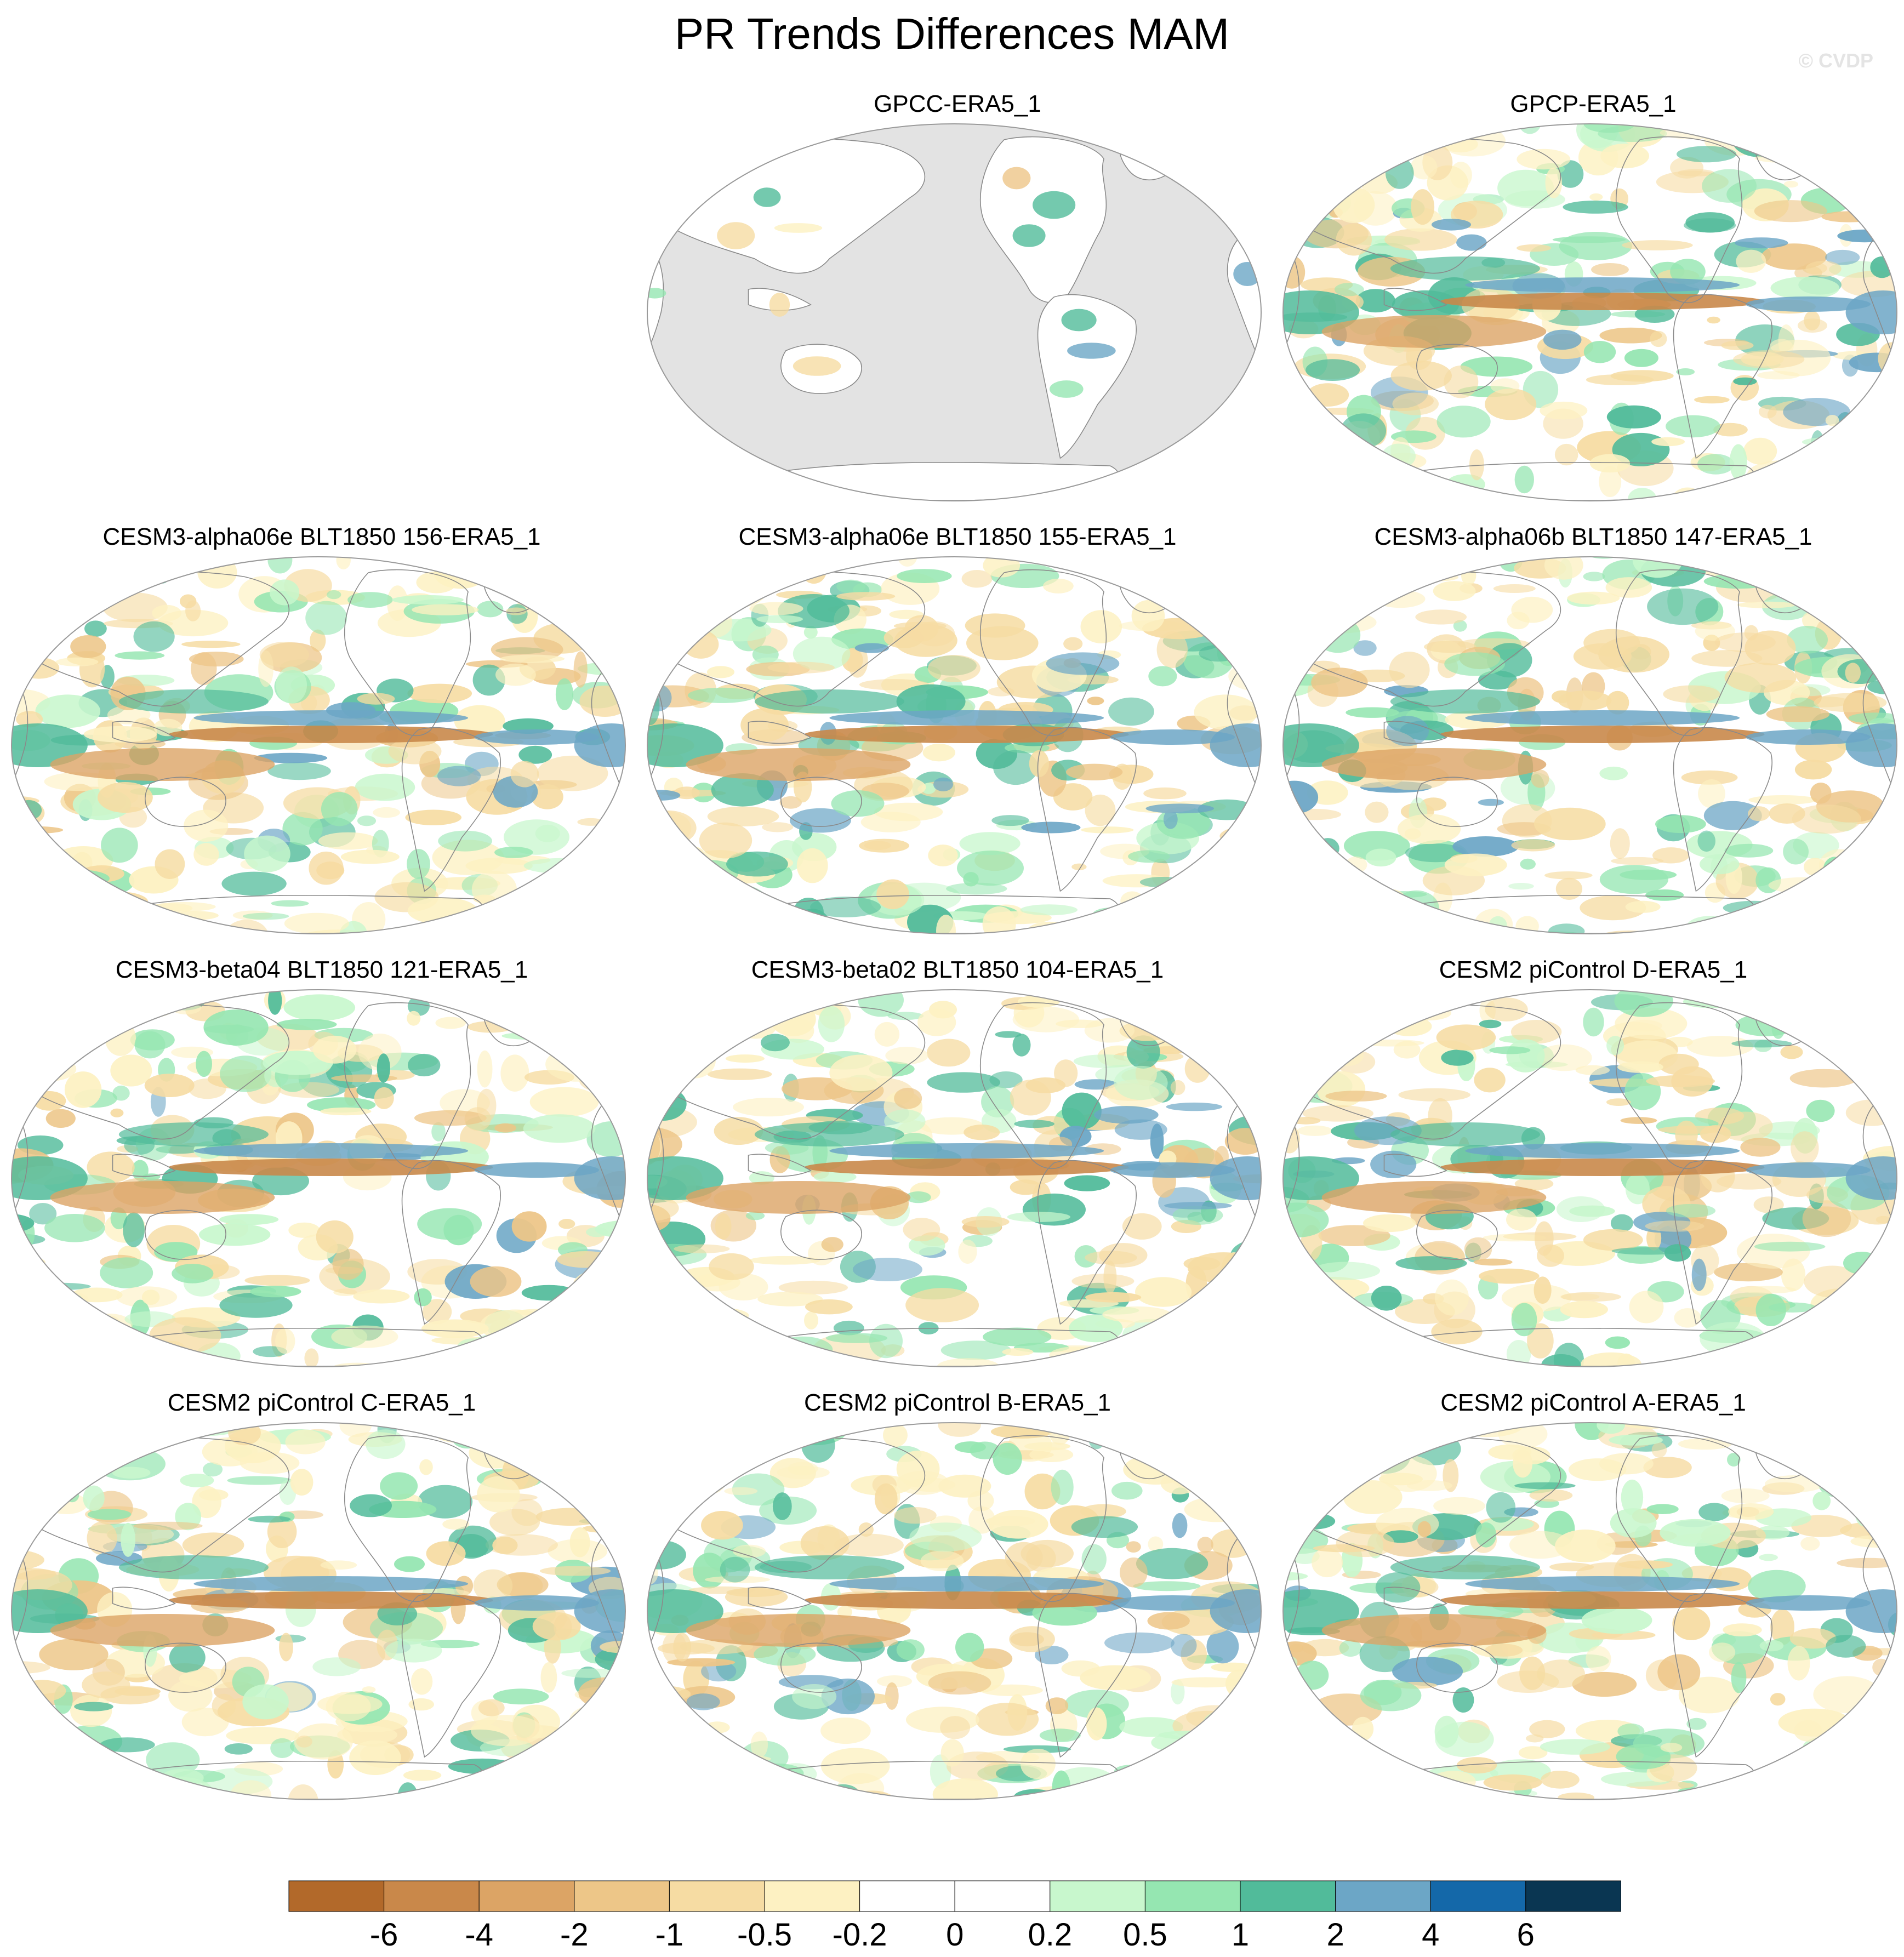  Describe the element at coordinates (1240, 1935) in the screenshot. I see `colorbar-label: 1` at that location.